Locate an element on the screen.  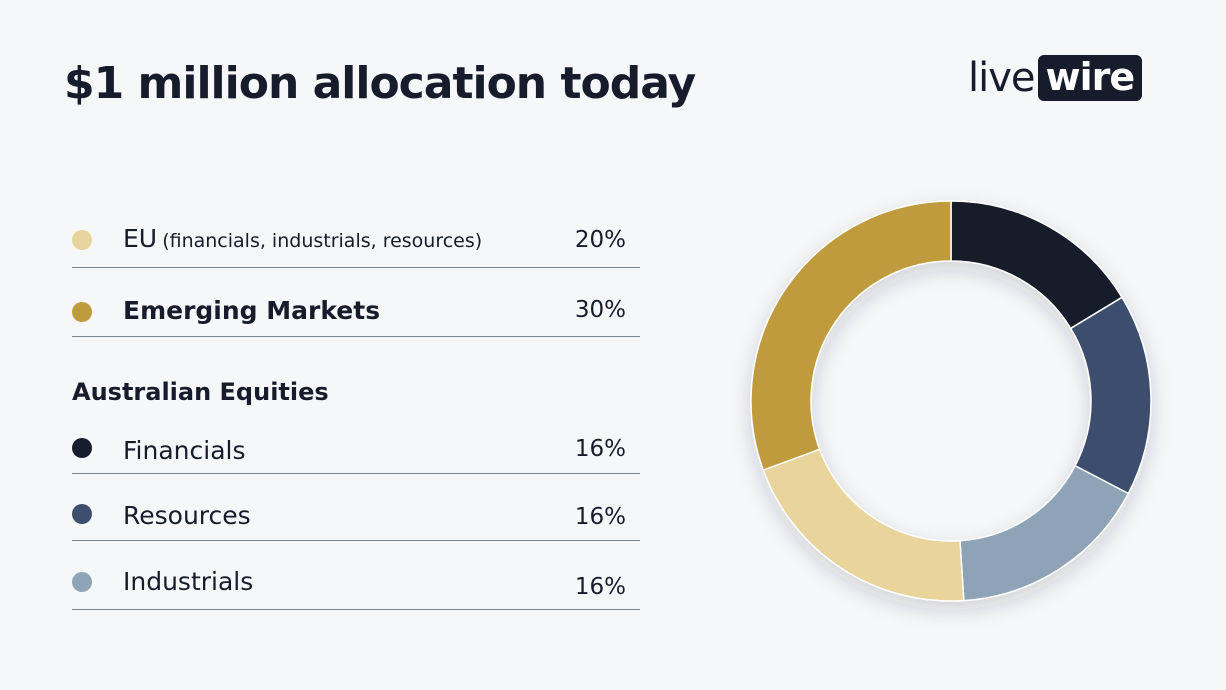
legend-label-financials: Financials is located at coordinates (184, 450).